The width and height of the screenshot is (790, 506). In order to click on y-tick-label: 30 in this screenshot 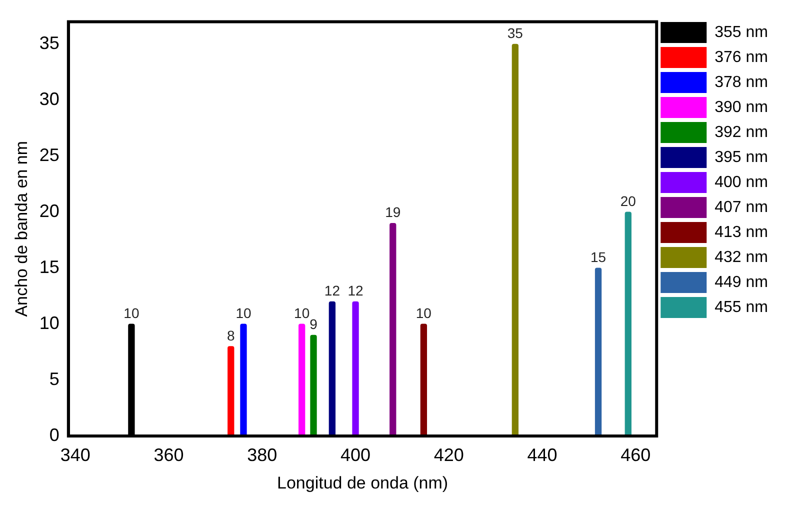, I will do `click(49, 99)`.